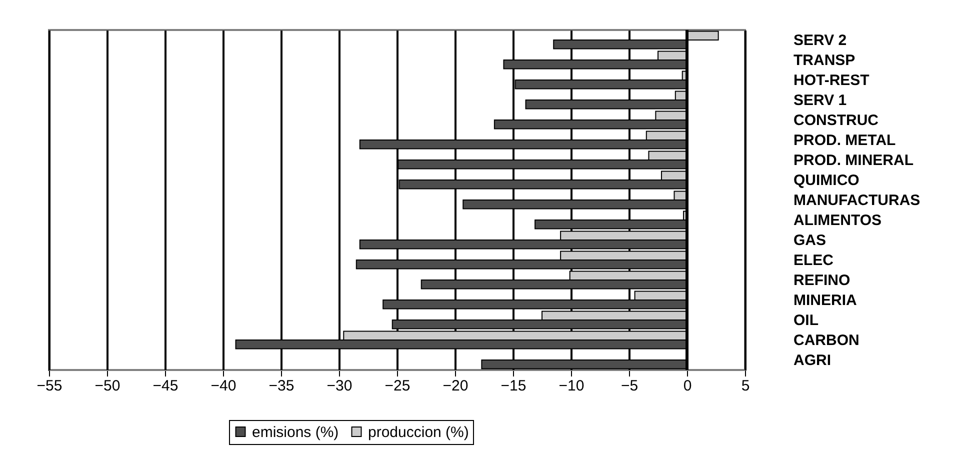 This screenshot has height=459, width=978. I want to click on x-tick-label: −10, so click(571, 386).